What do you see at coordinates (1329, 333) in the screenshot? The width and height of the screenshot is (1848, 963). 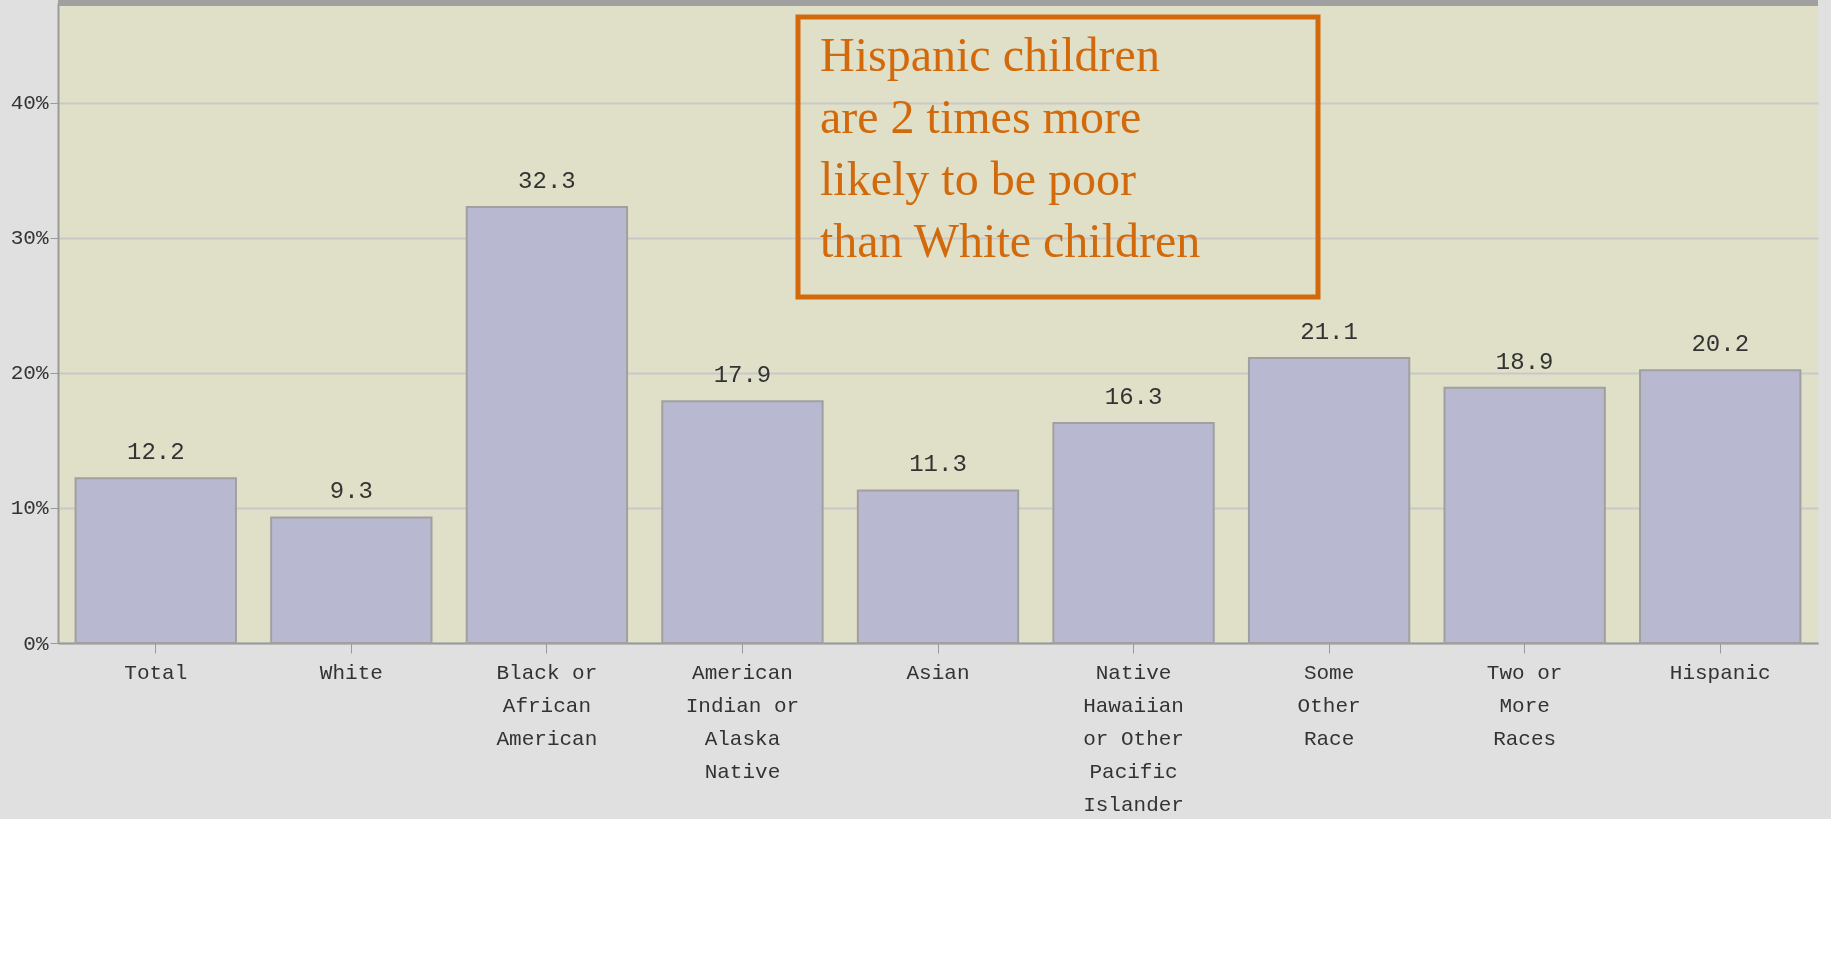 I see `data-label: 21.1` at bounding box center [1329, 333].